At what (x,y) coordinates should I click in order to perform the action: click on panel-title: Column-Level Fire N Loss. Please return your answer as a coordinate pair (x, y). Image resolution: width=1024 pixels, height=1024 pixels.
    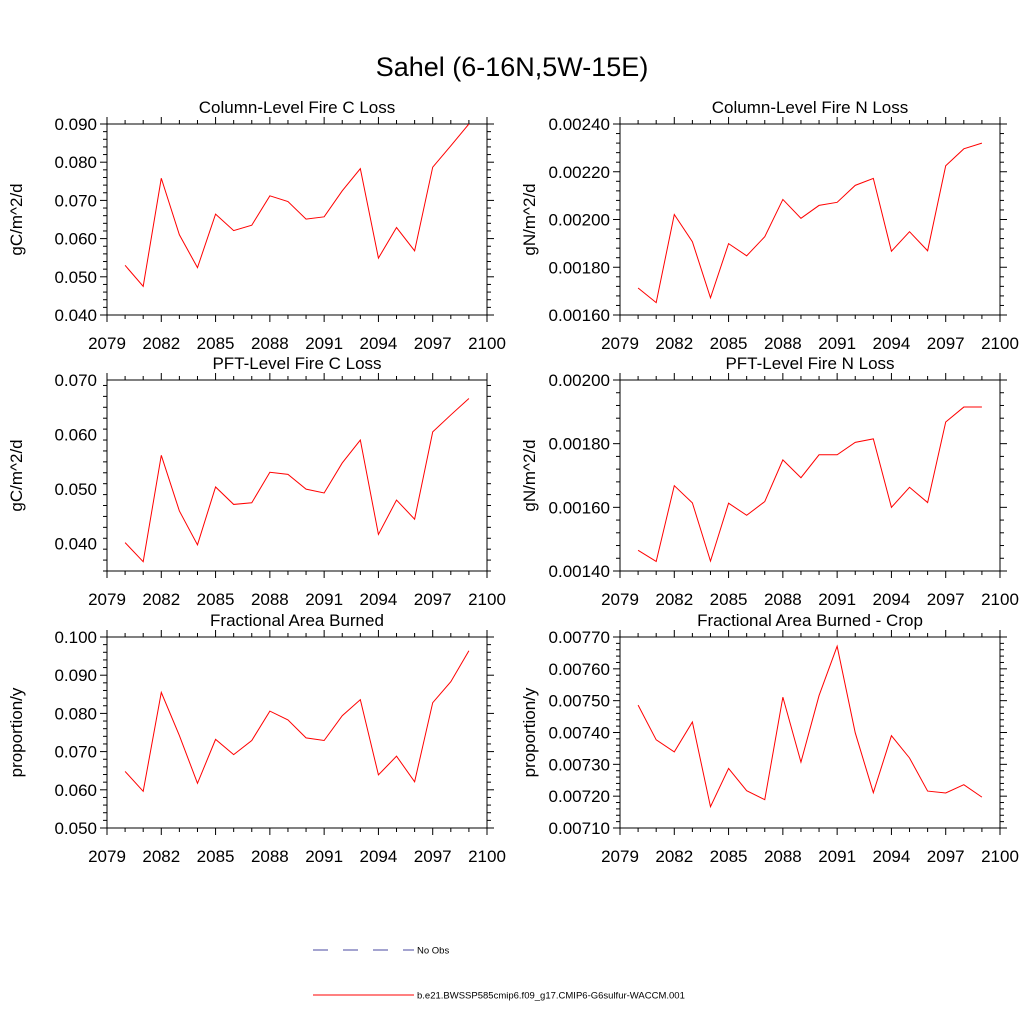
    Looking at the image, I should click on (810, 107).